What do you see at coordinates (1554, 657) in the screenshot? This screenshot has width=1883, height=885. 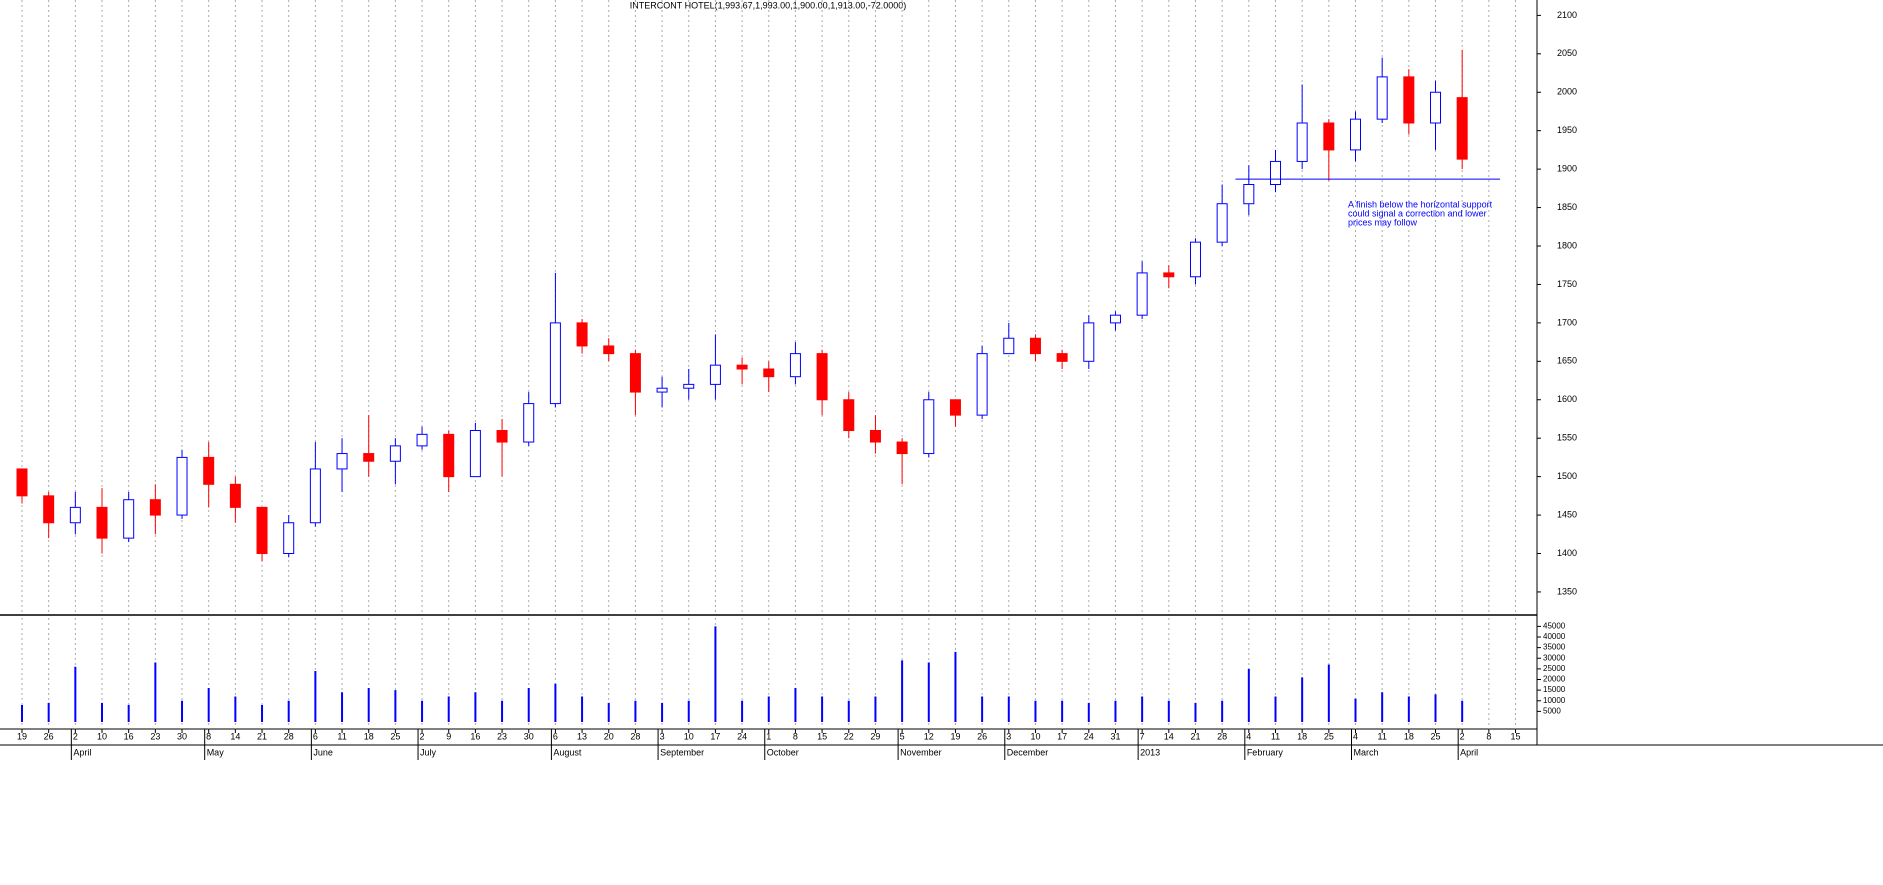 I see `volume-tick-label: 30000` at bounding box center [1554, 657].